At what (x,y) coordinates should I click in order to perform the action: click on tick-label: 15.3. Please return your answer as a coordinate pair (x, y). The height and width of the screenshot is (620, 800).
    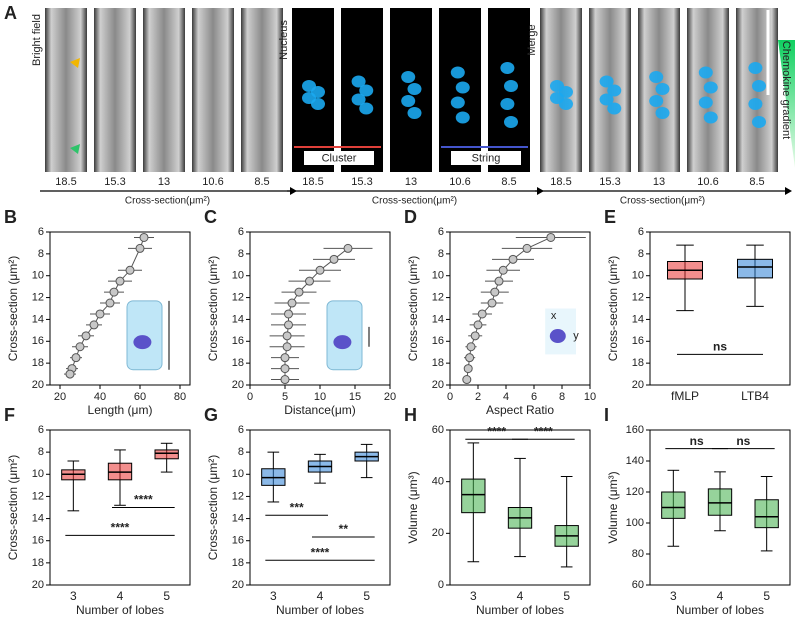
    Looking at the image, I should click on (609, 182).